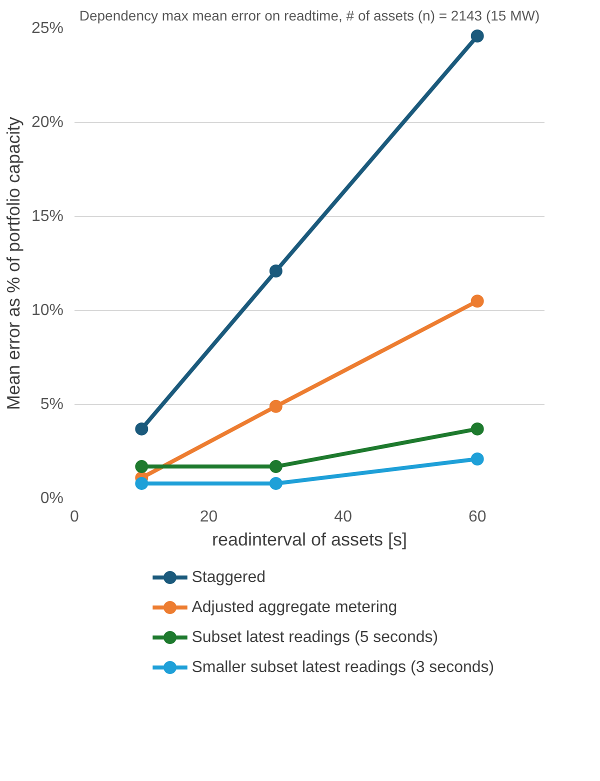 This screenshot has width=600, height=781. I want to click on x-tick-label: 40, so click(343, 517).